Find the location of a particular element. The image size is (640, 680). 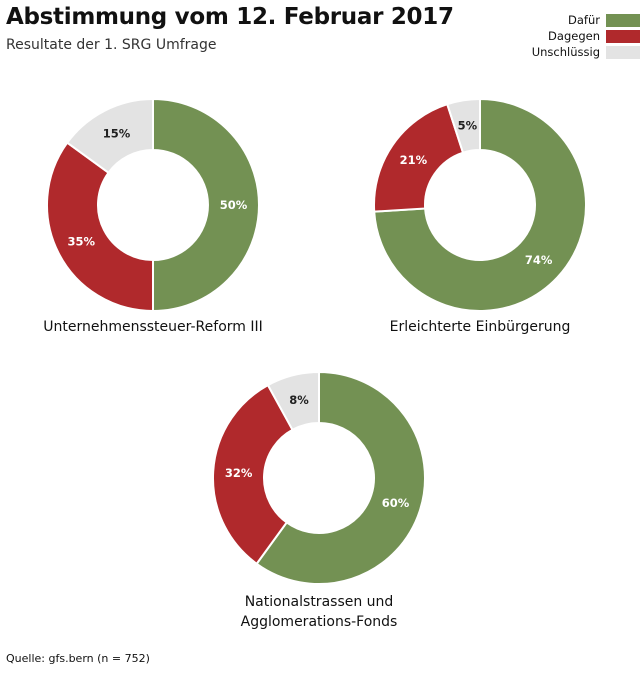

legend-label-unschluessig: Unschlüssig is located at coordinates (565, 52).